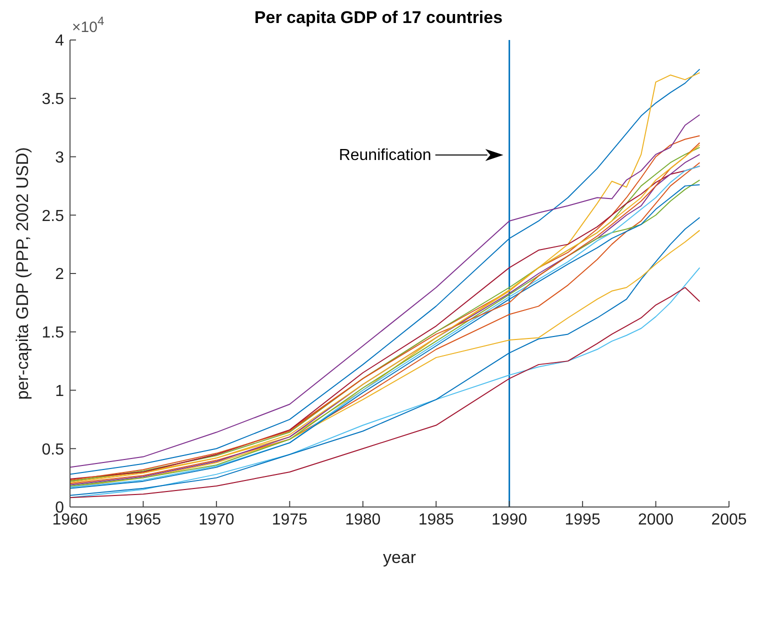 This screenshot has height=617, width=757. Describe the element at coordinates (399, 557) in the screenshot. I see `x-axis-title: year` at that location.